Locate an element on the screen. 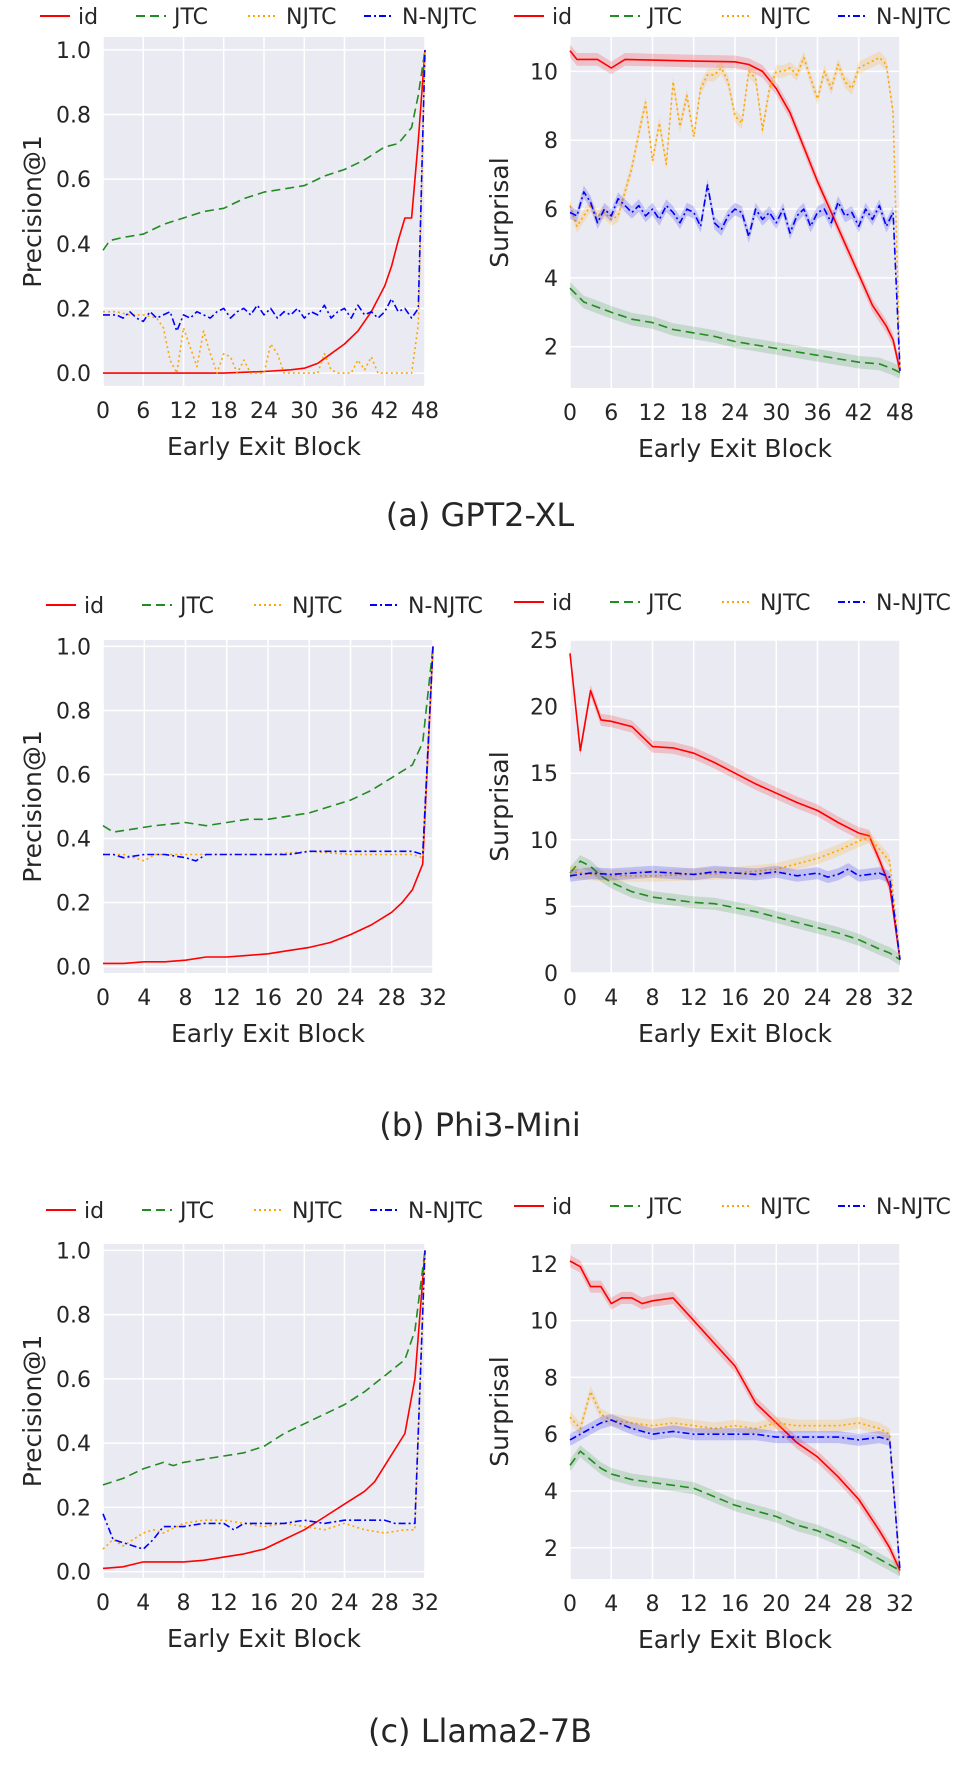 This screenshot has width=960, height=1787. y-tick-label: 15 is located at coordinates (544, 774).